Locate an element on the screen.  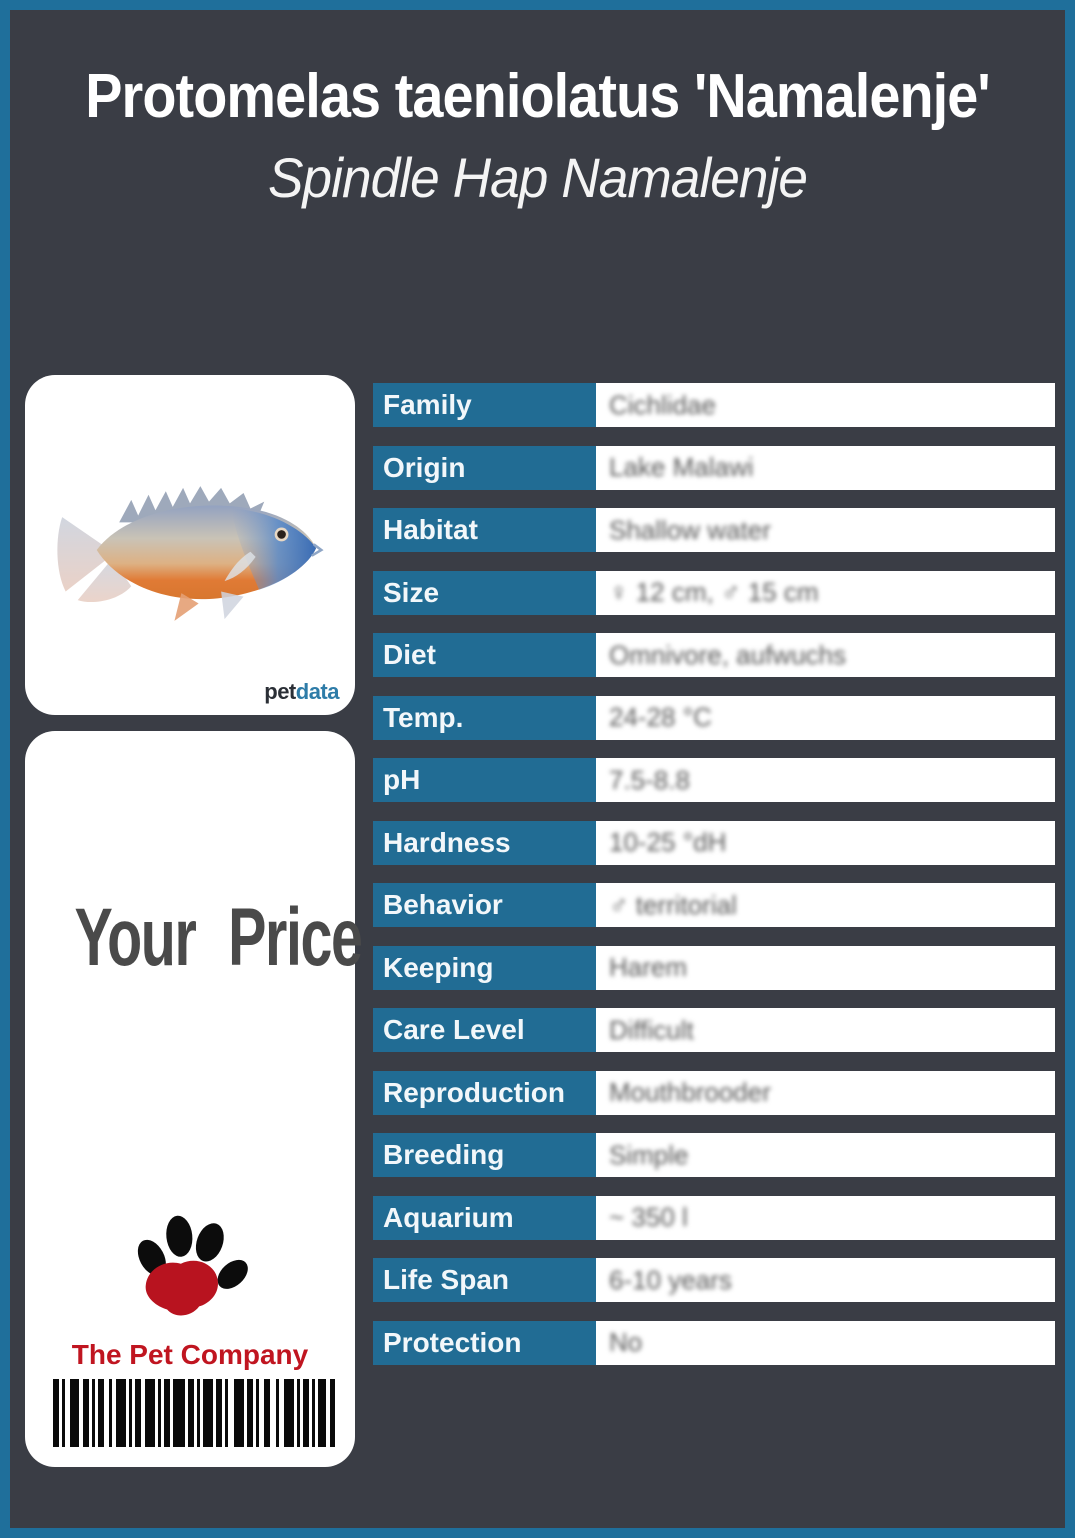
row-value: ♀ 12 cm, ♂ 15 cm is located at coordinates (825, 592).